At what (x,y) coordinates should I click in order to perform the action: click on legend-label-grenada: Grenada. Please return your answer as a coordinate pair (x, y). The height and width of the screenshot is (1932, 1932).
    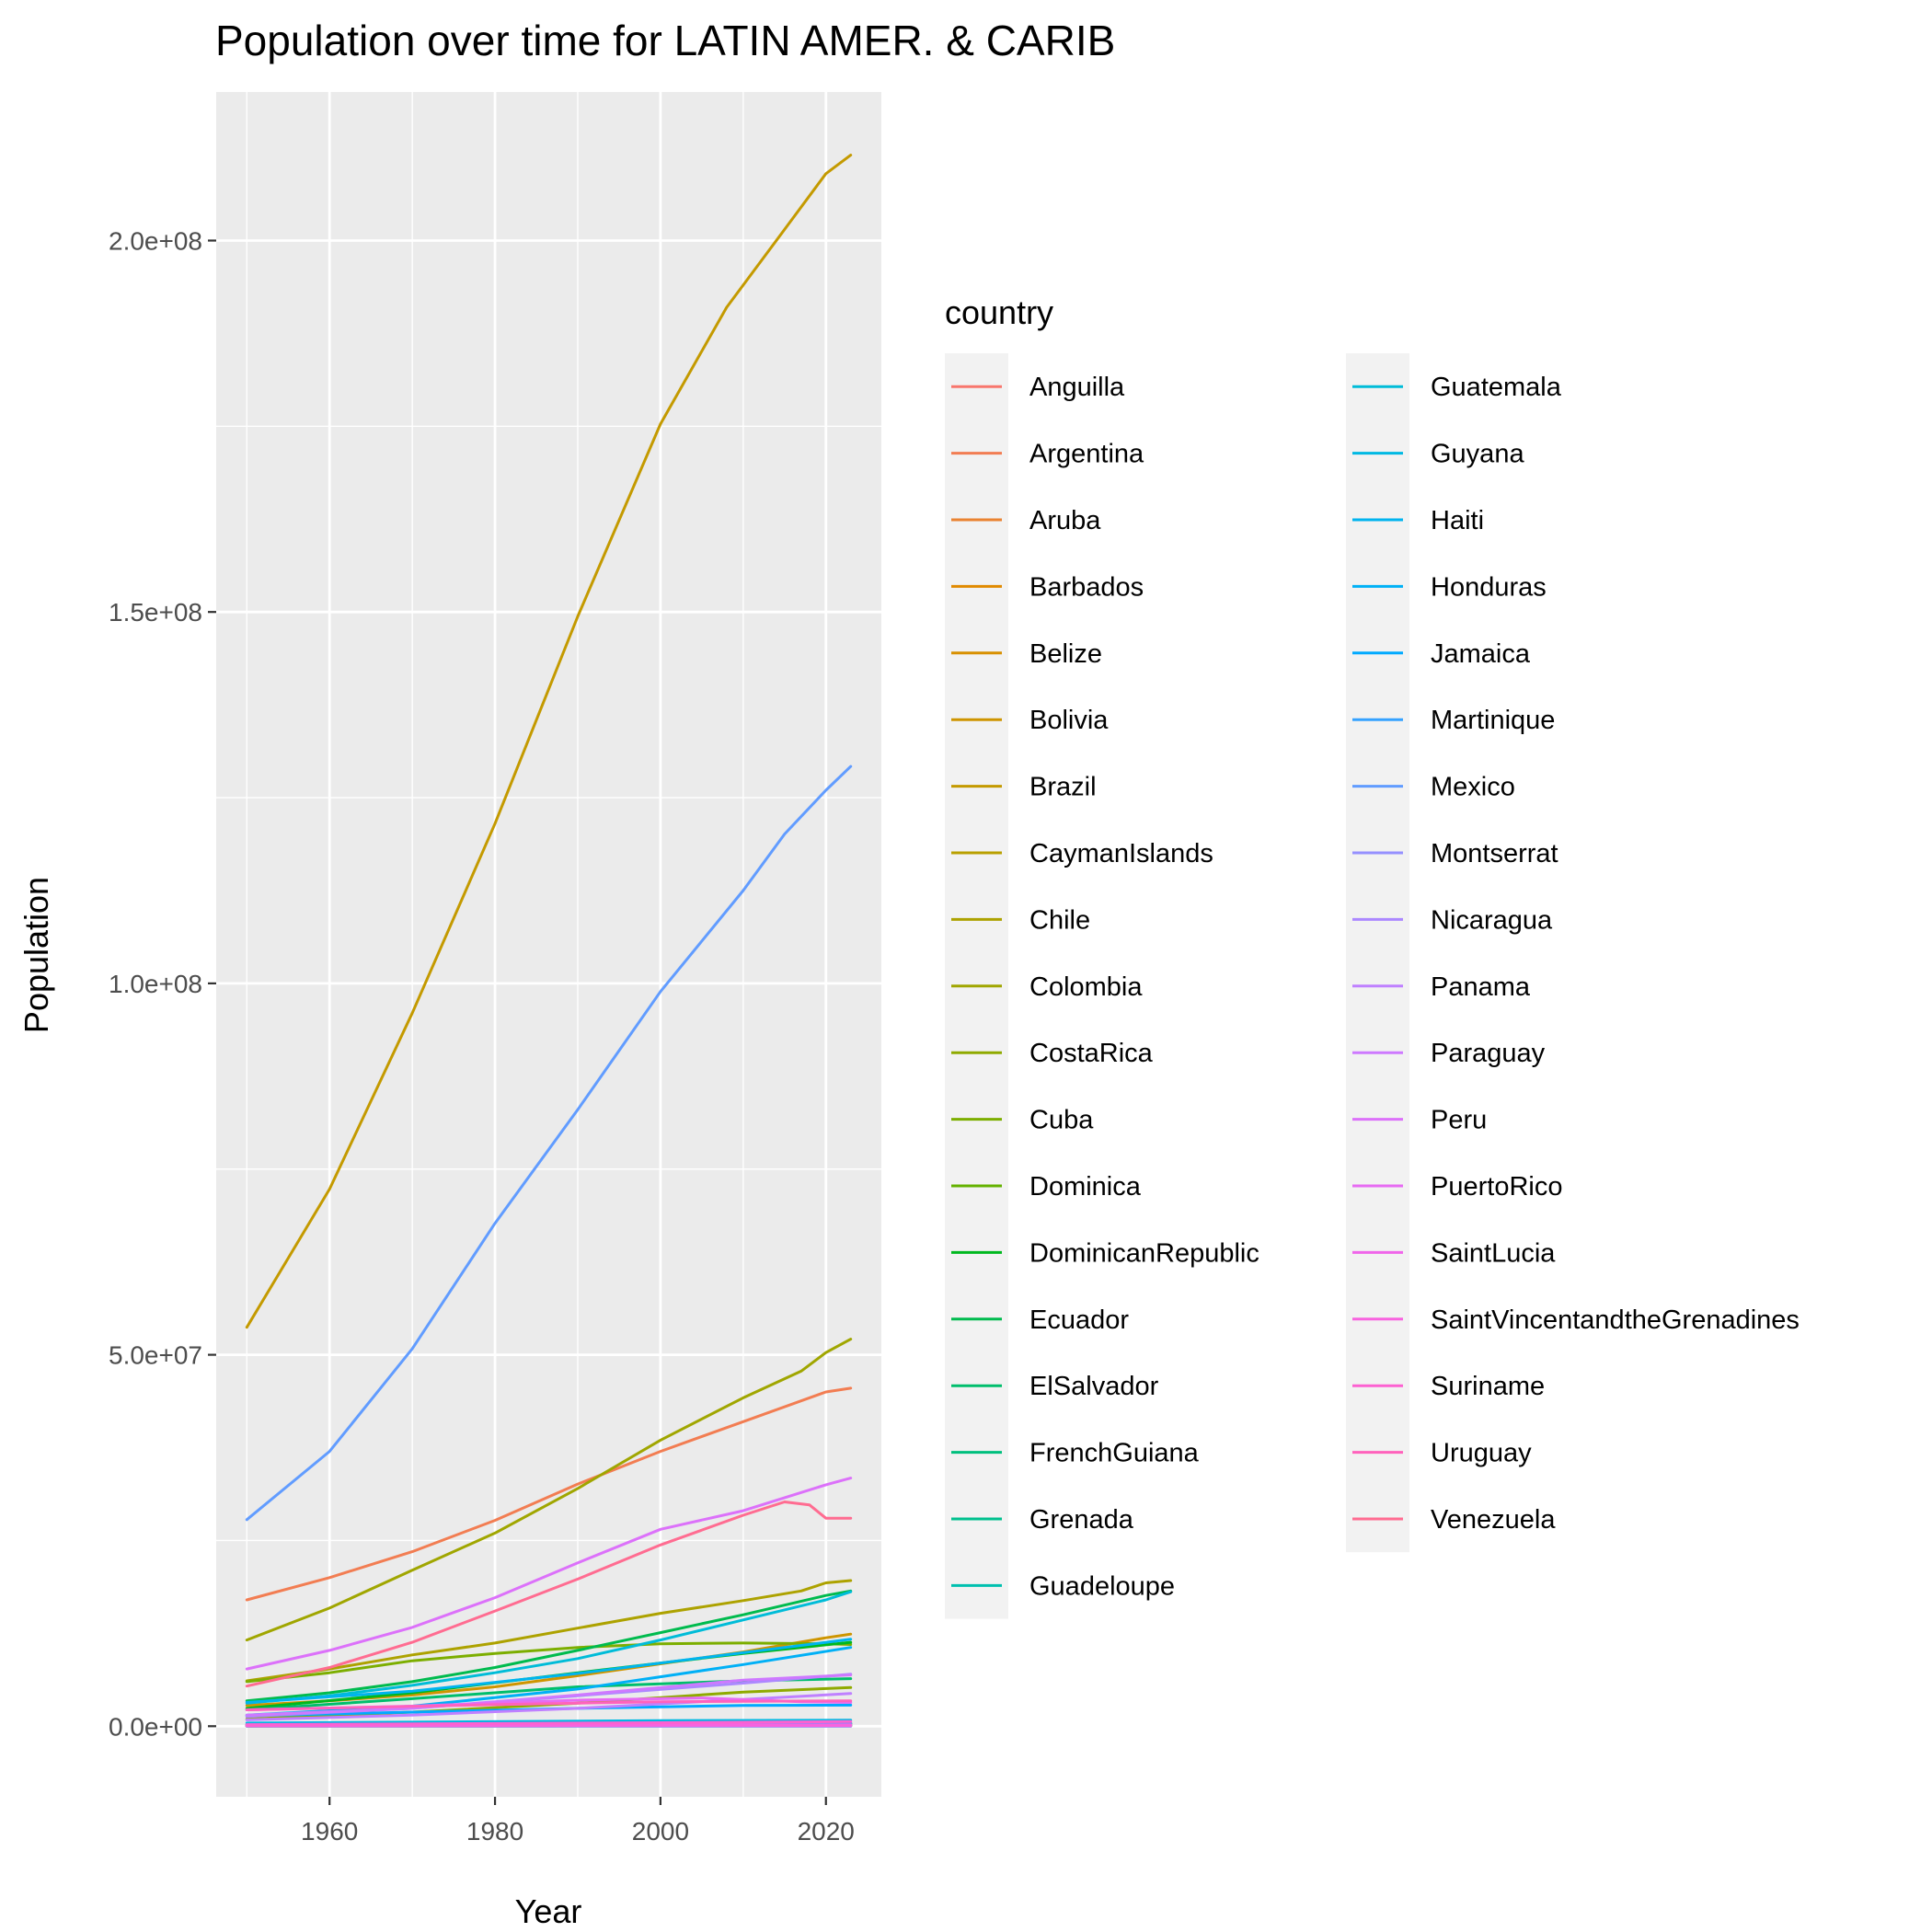
    Looking at the image, I should click on (1081, 1520).